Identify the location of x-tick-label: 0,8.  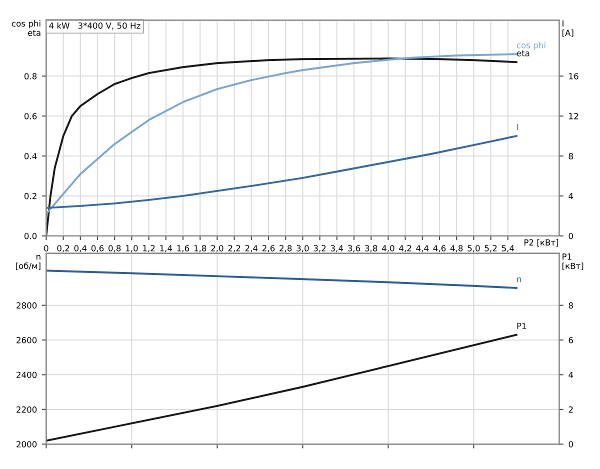
(114, 248).